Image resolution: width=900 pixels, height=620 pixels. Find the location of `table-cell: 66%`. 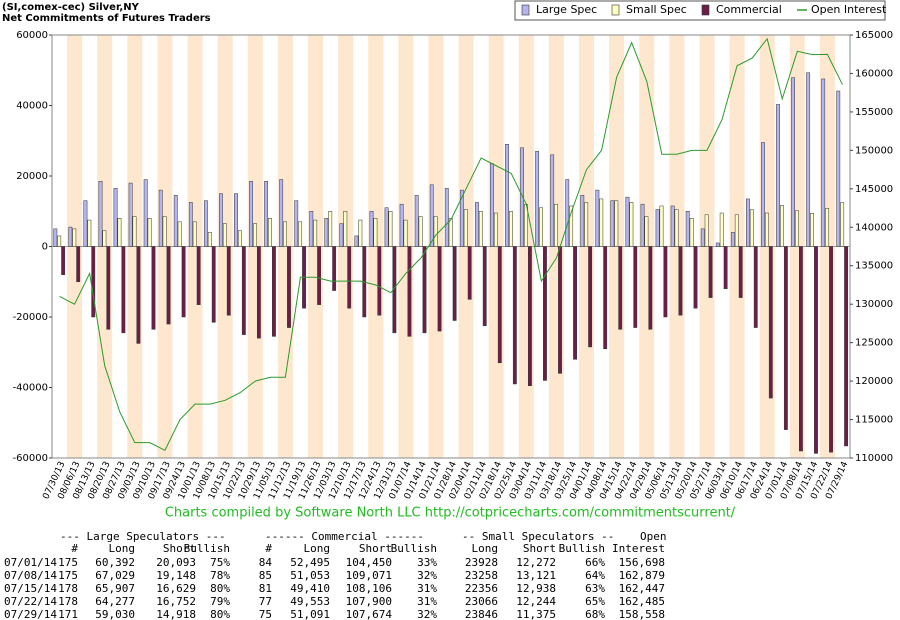

table-cell: 66% is located at coordinates (595, 562).